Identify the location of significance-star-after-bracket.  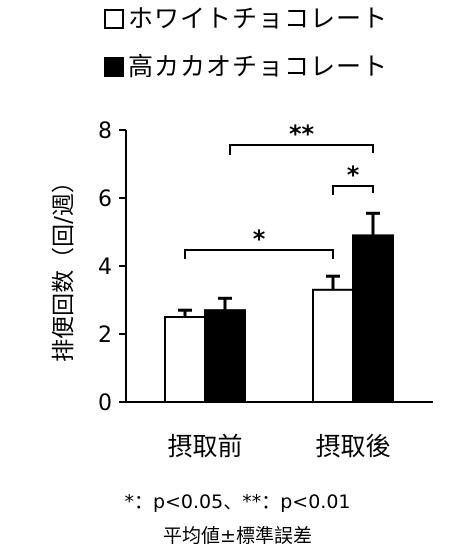
(353, 190).